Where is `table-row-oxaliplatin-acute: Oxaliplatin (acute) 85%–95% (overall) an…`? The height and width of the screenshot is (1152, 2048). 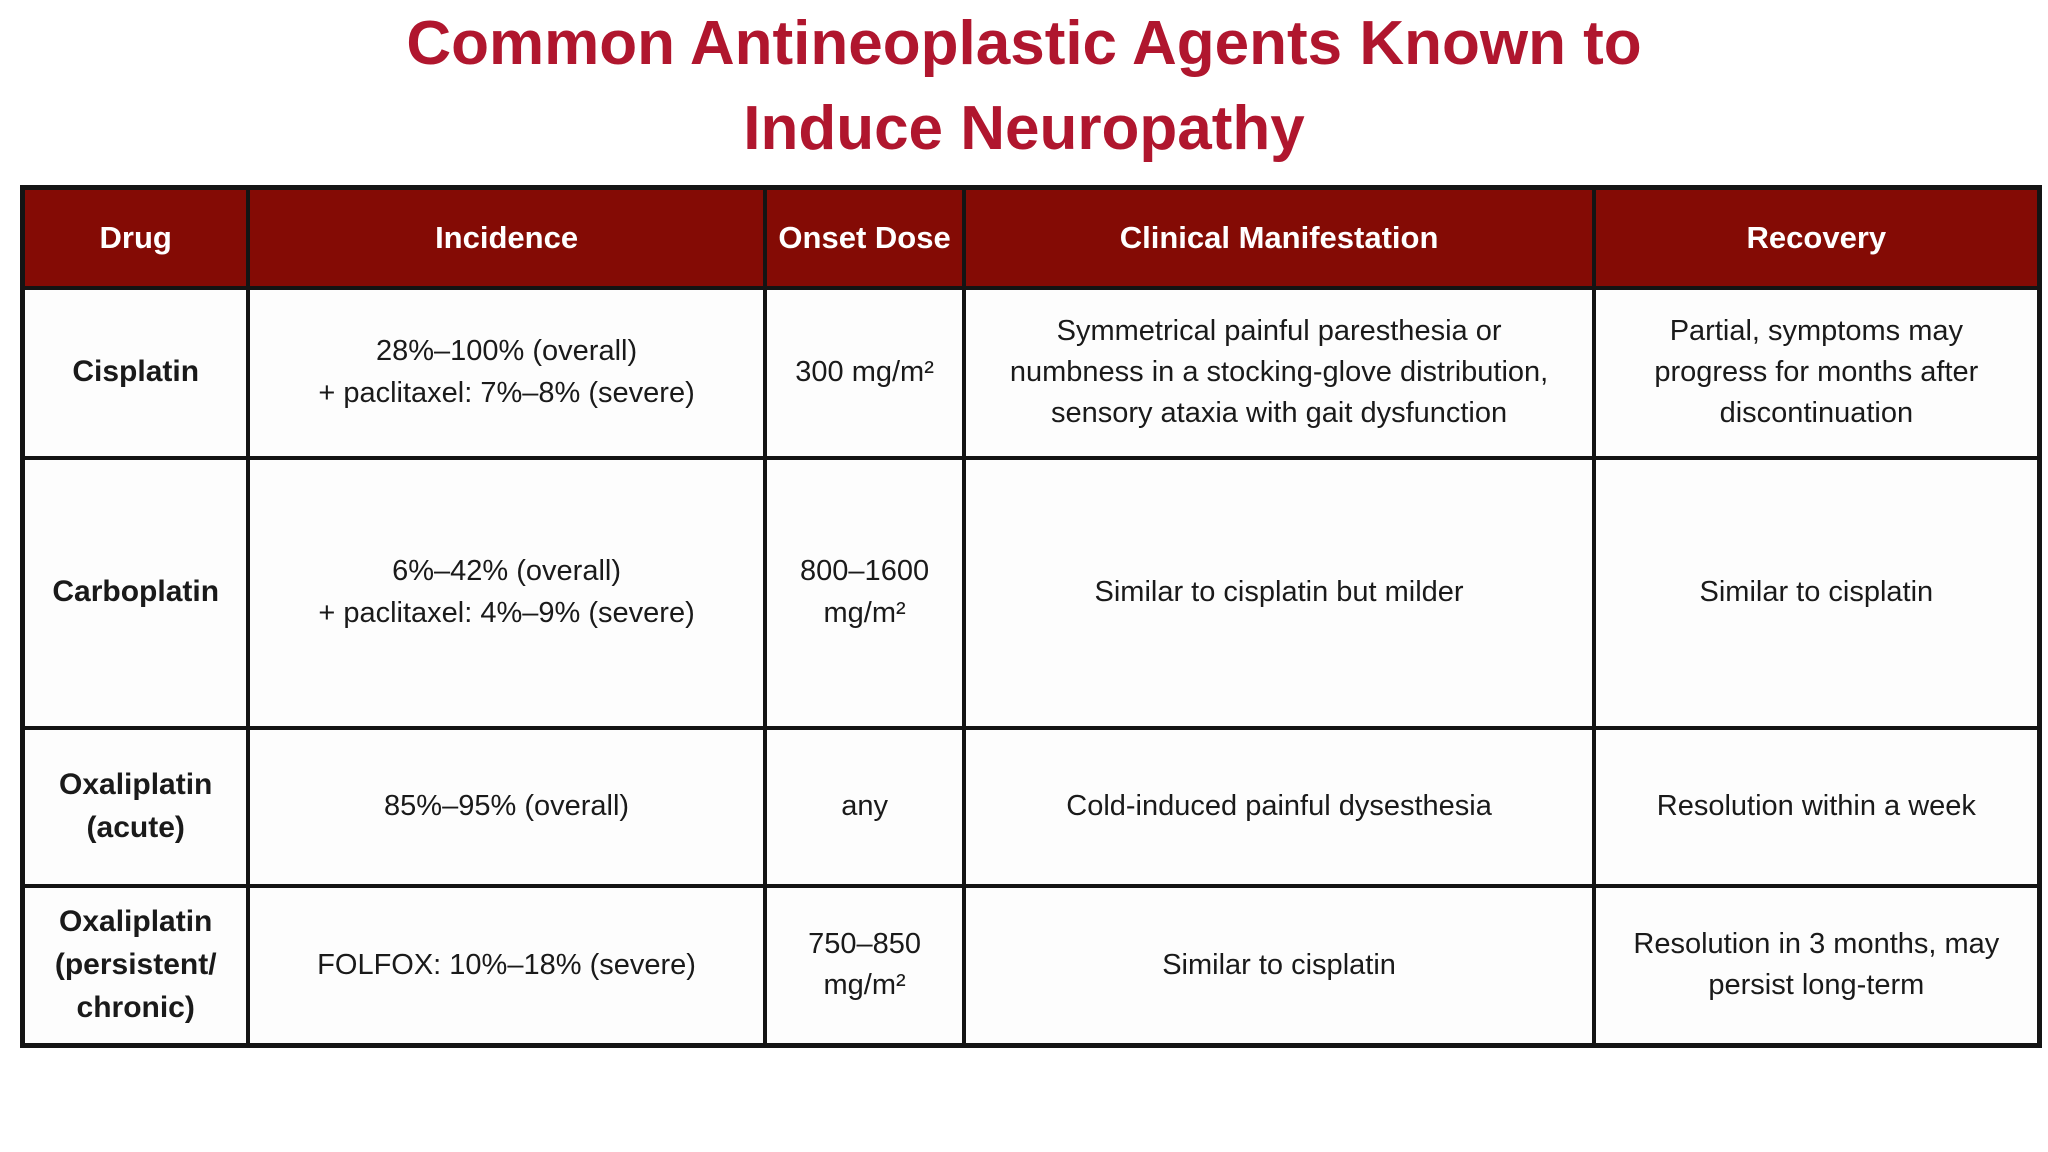
table-row-oxaliplatin-acute: Oxaliplatin (acute) 85%–95% (overall) an… is located at coordinates (1031, 806).